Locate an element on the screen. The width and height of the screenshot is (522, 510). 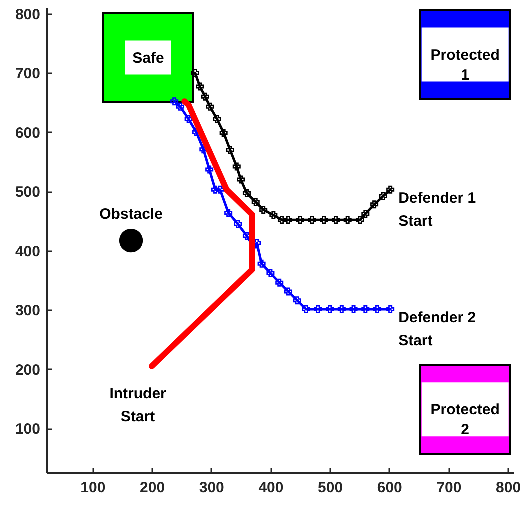
series-label: Obstacle is located at coordinates (131, 214).